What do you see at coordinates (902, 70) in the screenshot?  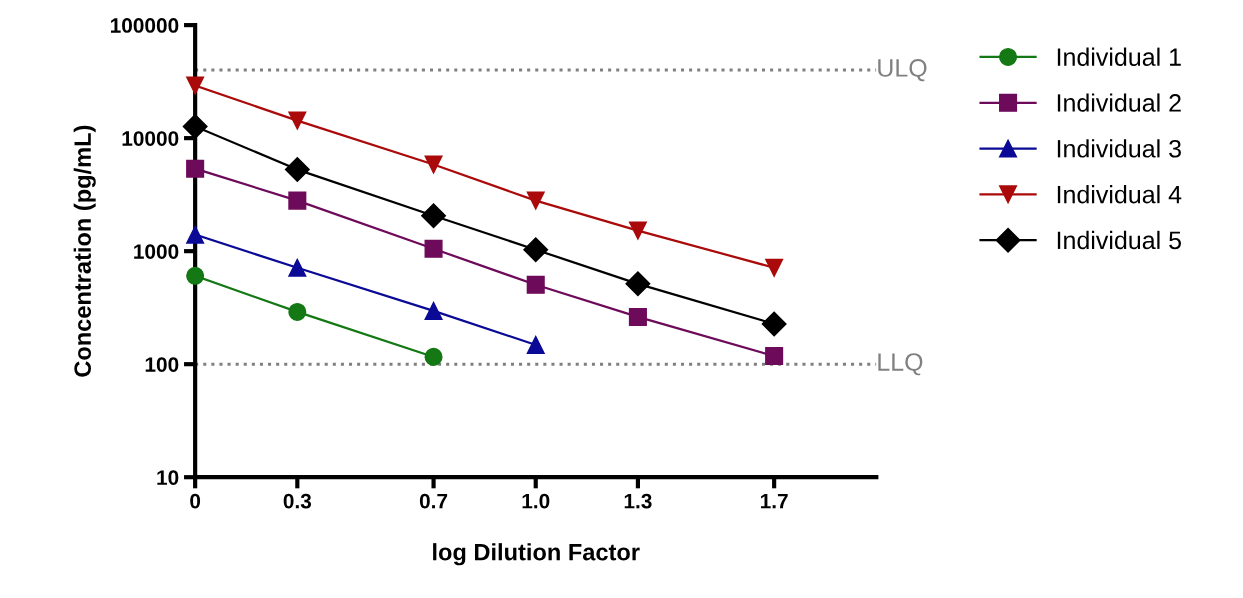 I see `ref-line-label: ULQ` at bounding box center [902, 70].